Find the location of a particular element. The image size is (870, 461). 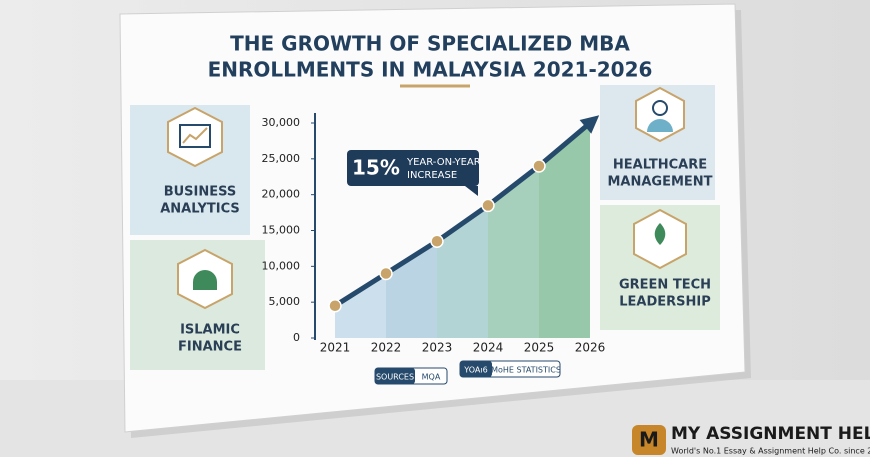

source-key: SOURCES is located at coordinates (395, 377).